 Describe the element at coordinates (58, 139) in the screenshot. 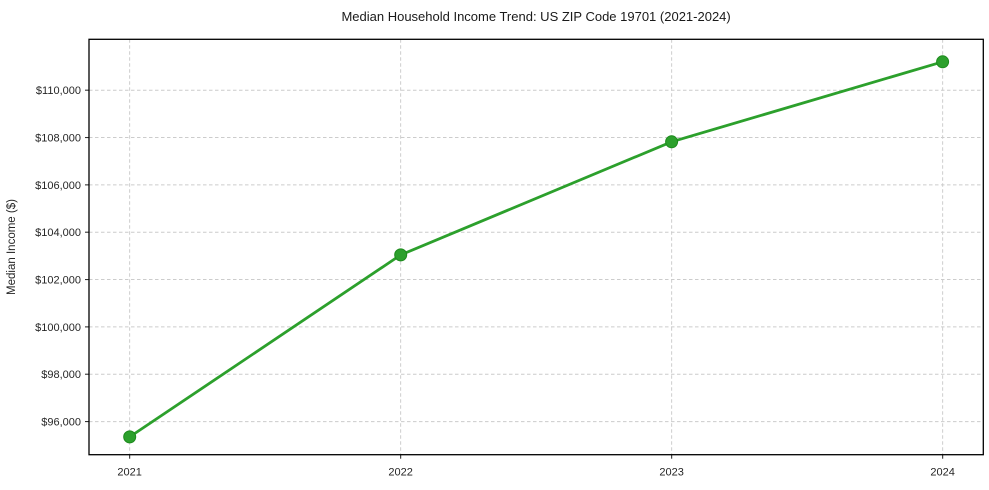

I see `y-tick-label: $108,000` at that location.